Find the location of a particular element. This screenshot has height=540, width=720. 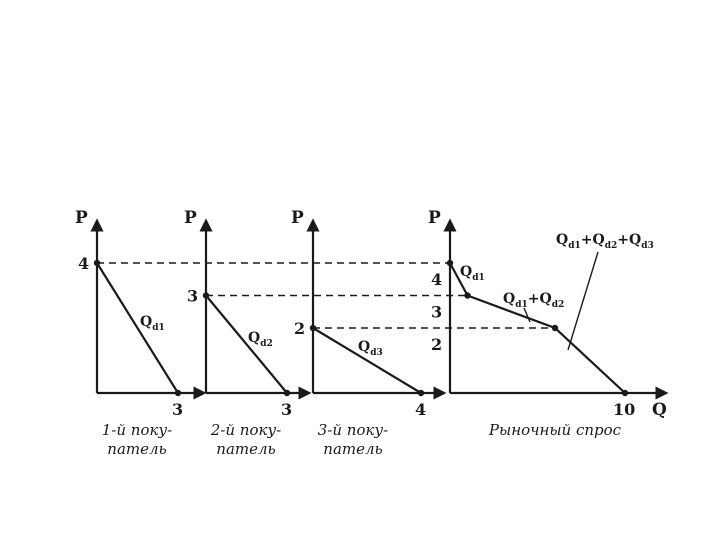

y-tick-market-2: 2 is located at coordinates (436, 344).